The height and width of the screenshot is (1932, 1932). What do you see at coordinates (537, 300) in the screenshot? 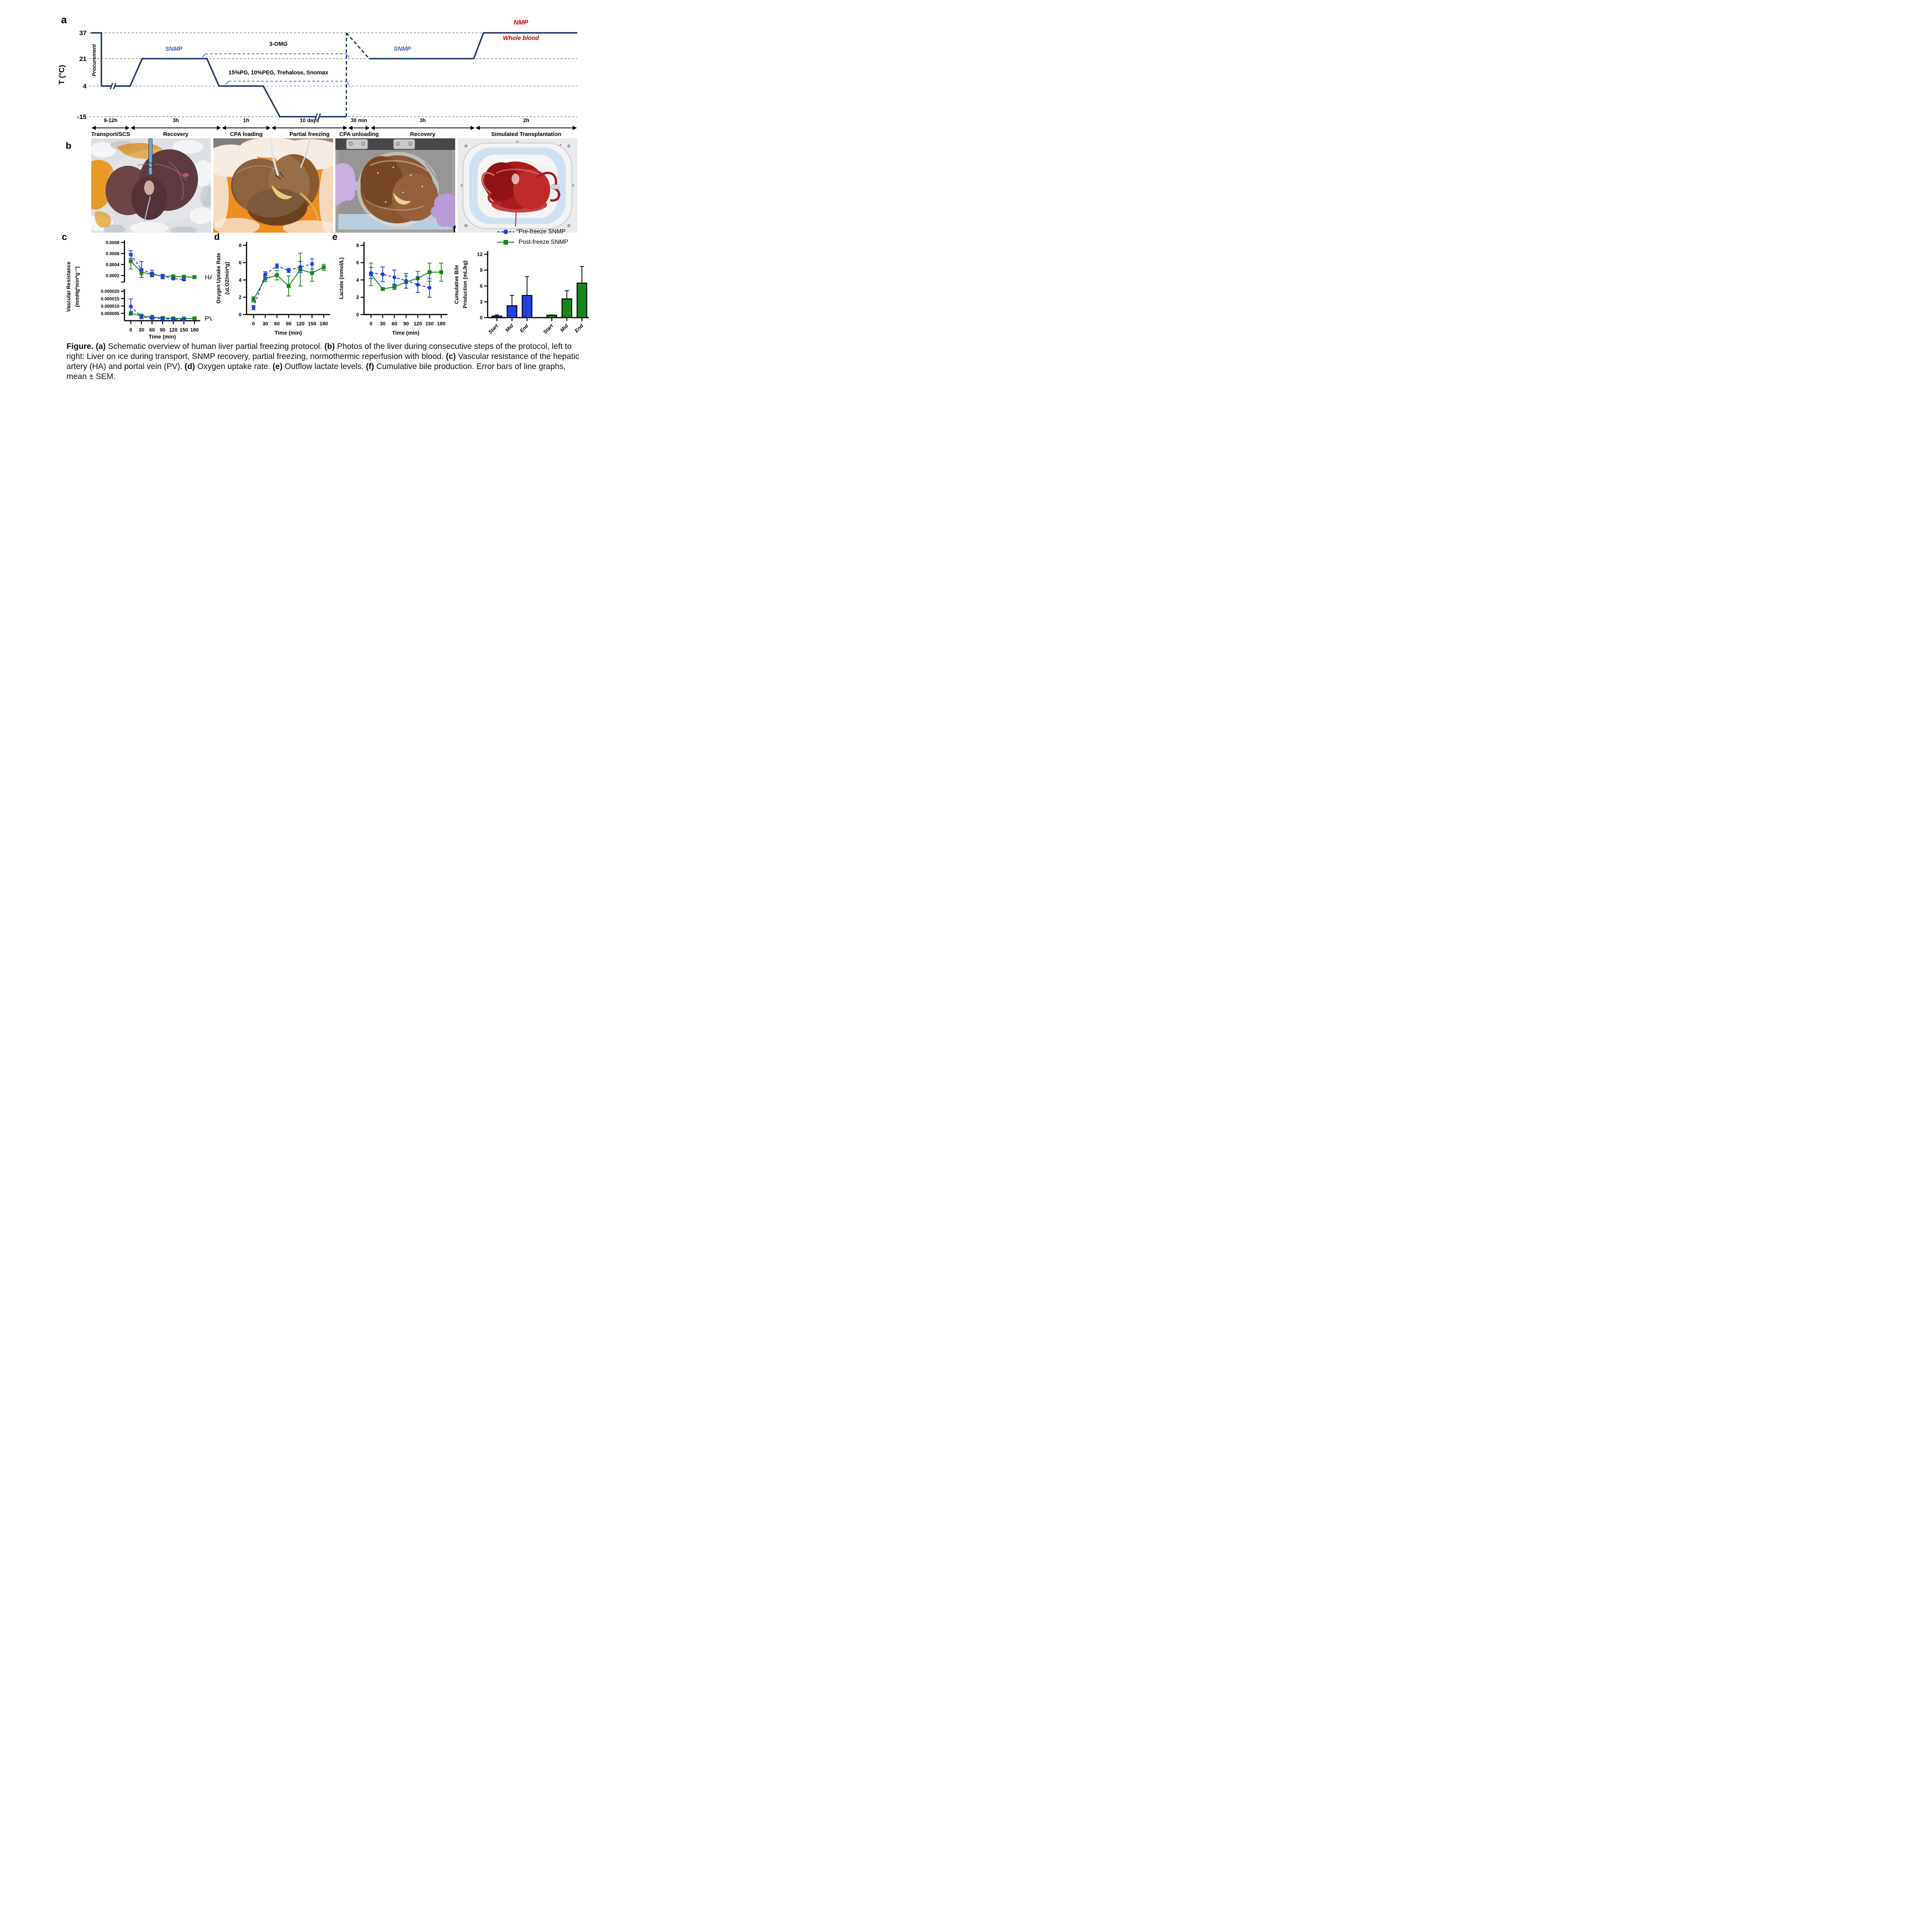
I see `f-bars: Start Mid End Start Mid End` at bounding box center [537, 300].